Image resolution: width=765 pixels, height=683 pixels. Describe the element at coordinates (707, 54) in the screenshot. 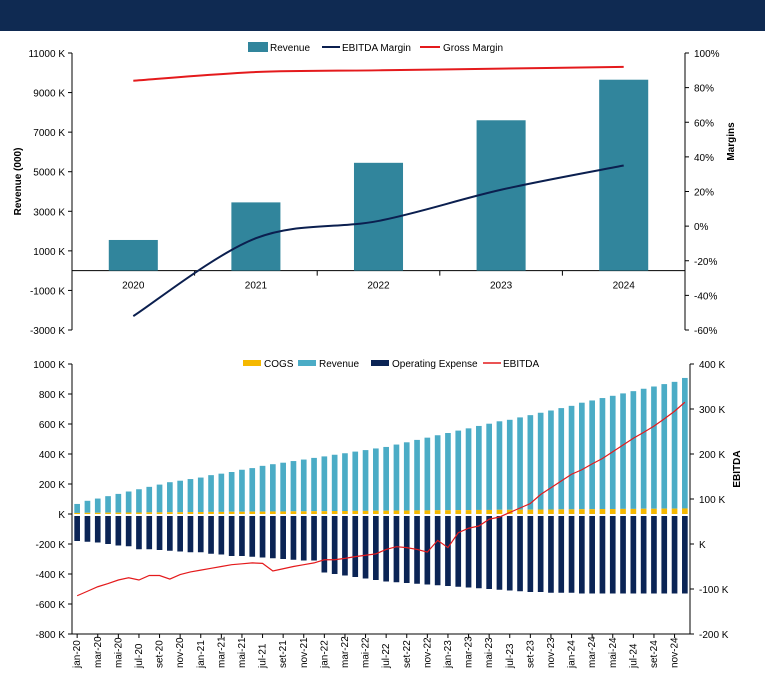

I see `top-right-tick-label: 100%` at that location.